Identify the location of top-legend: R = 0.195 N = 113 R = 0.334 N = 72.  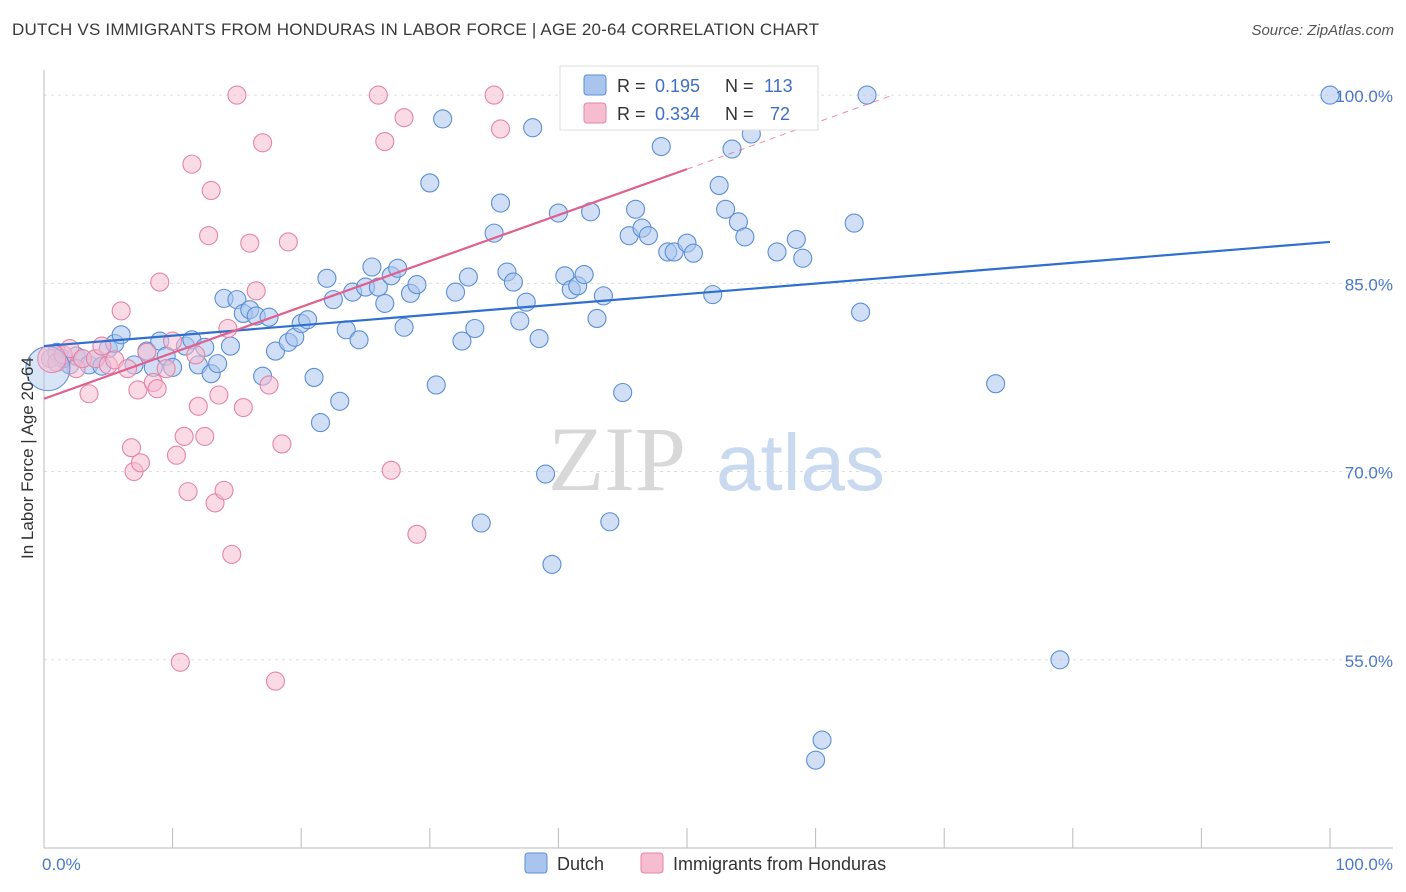
(689, 98).